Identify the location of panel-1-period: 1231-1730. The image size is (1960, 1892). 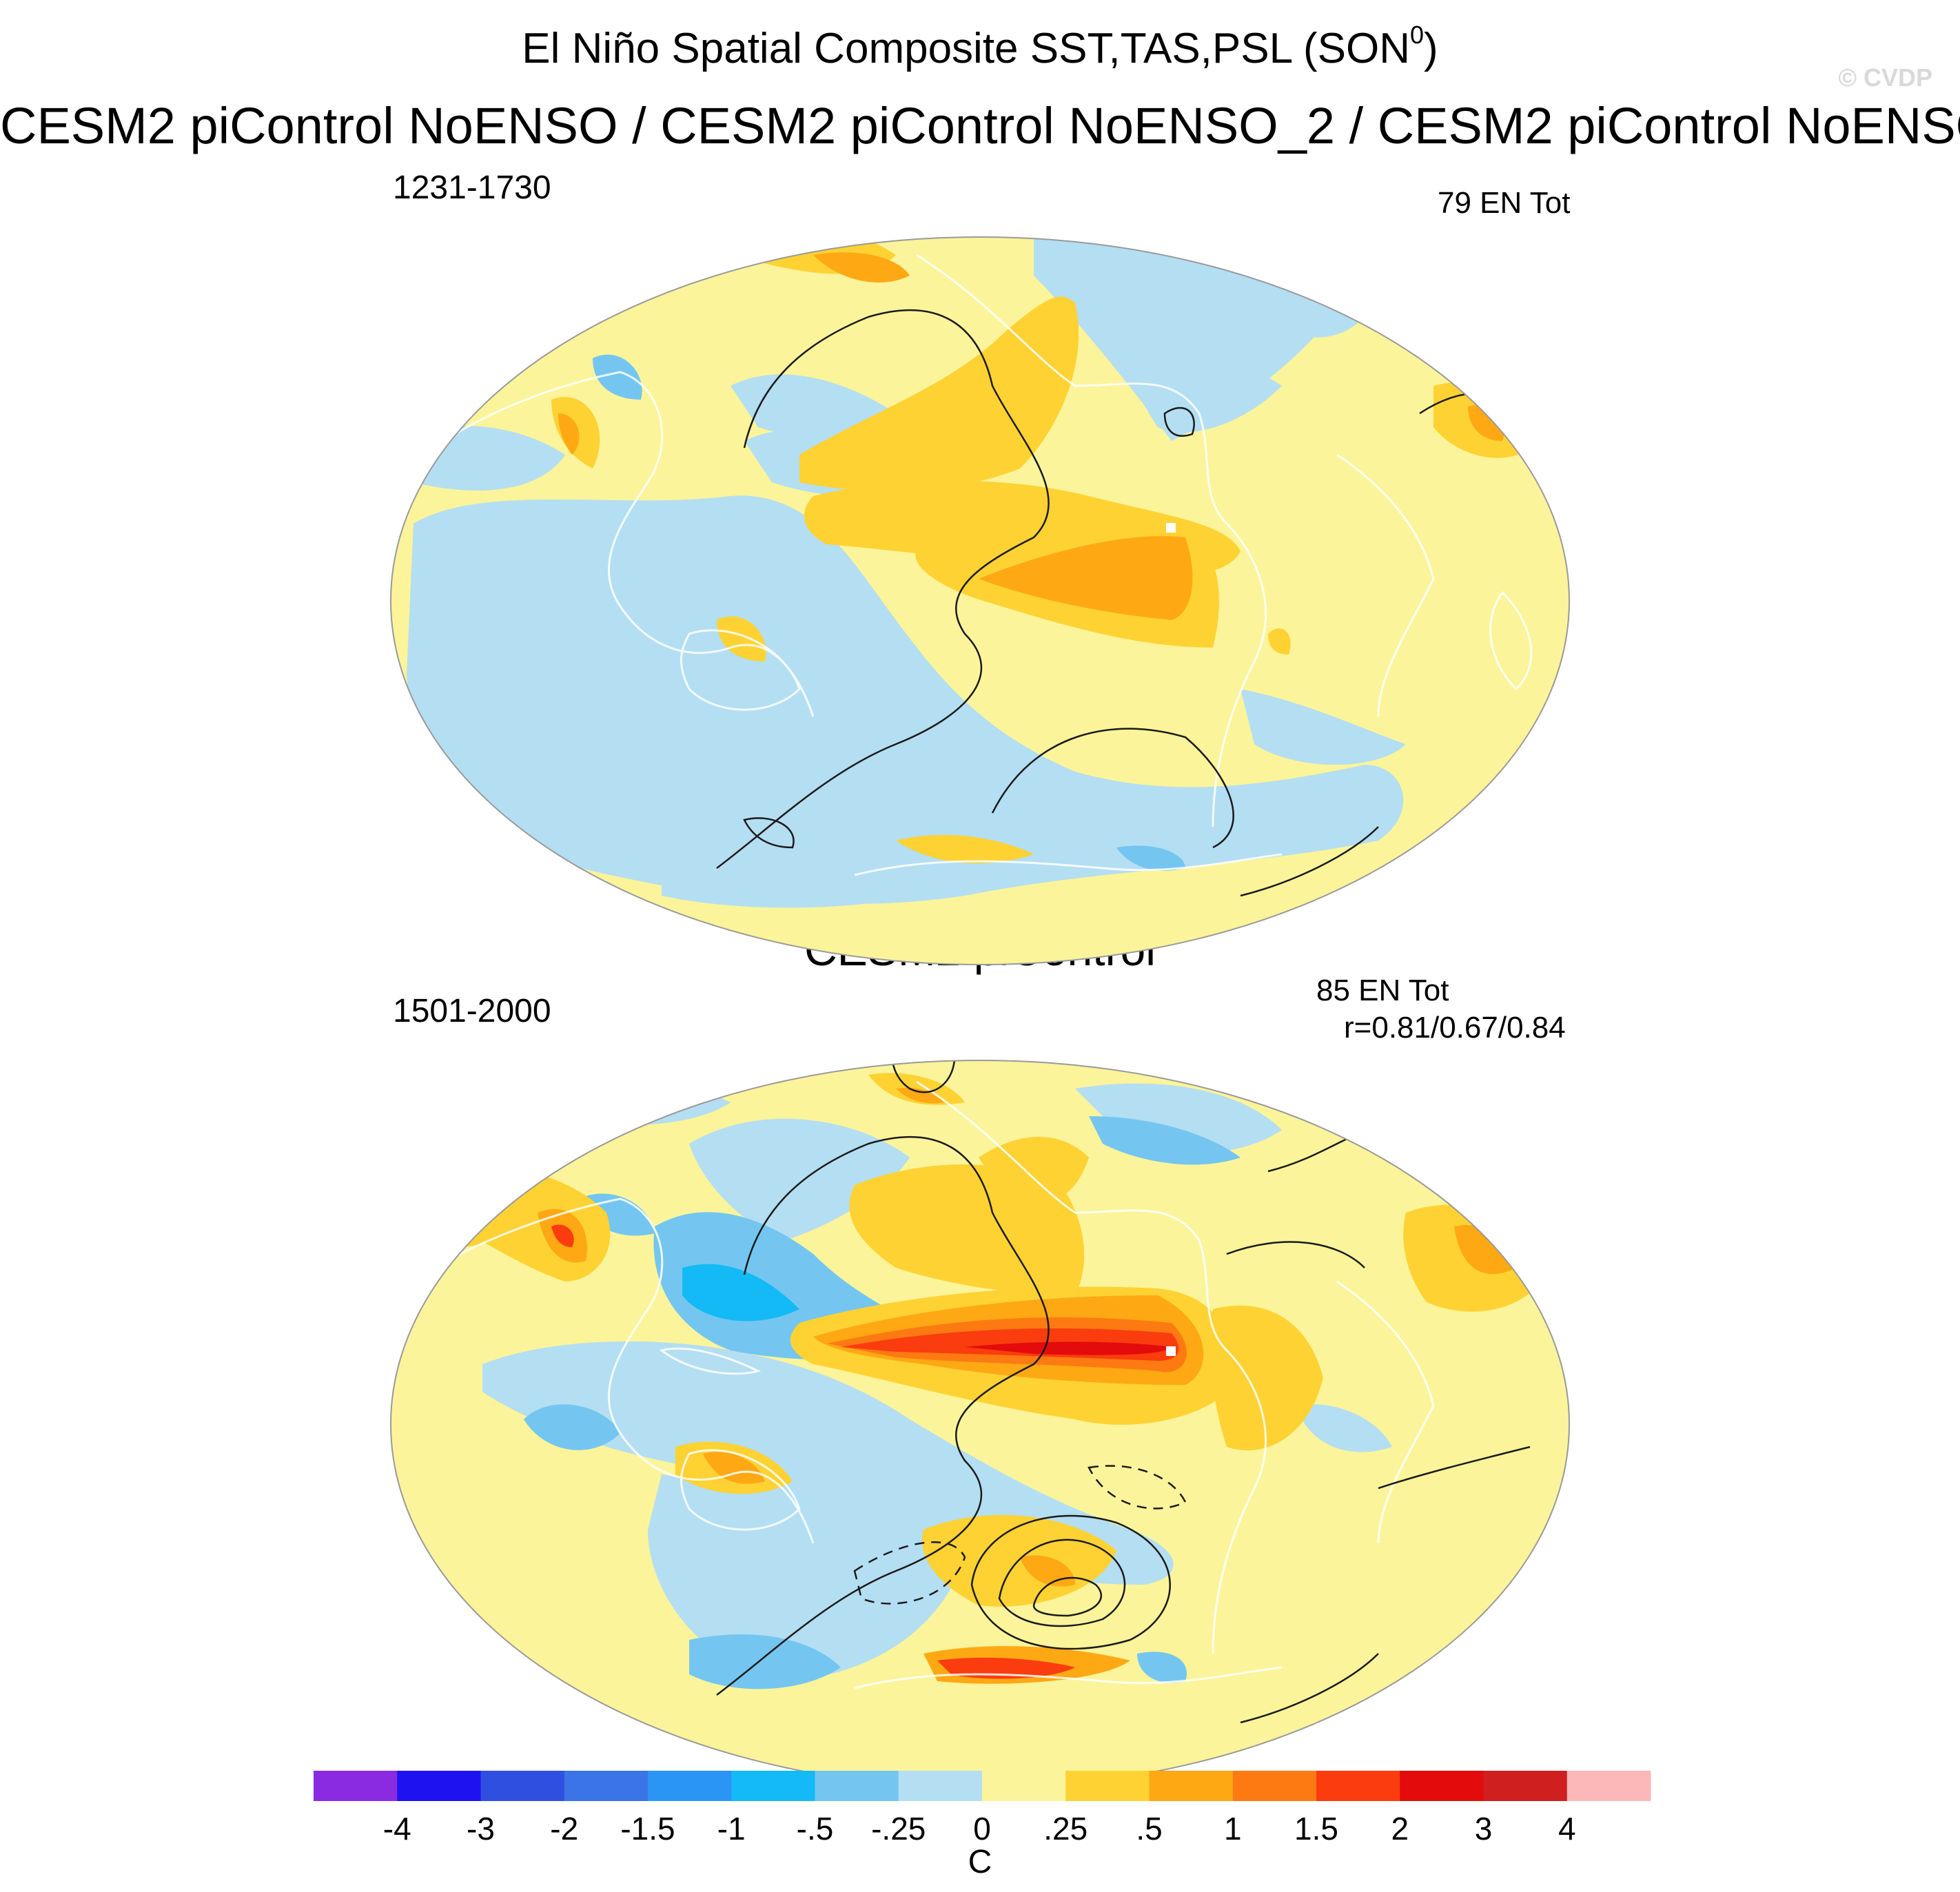
(472, 187).